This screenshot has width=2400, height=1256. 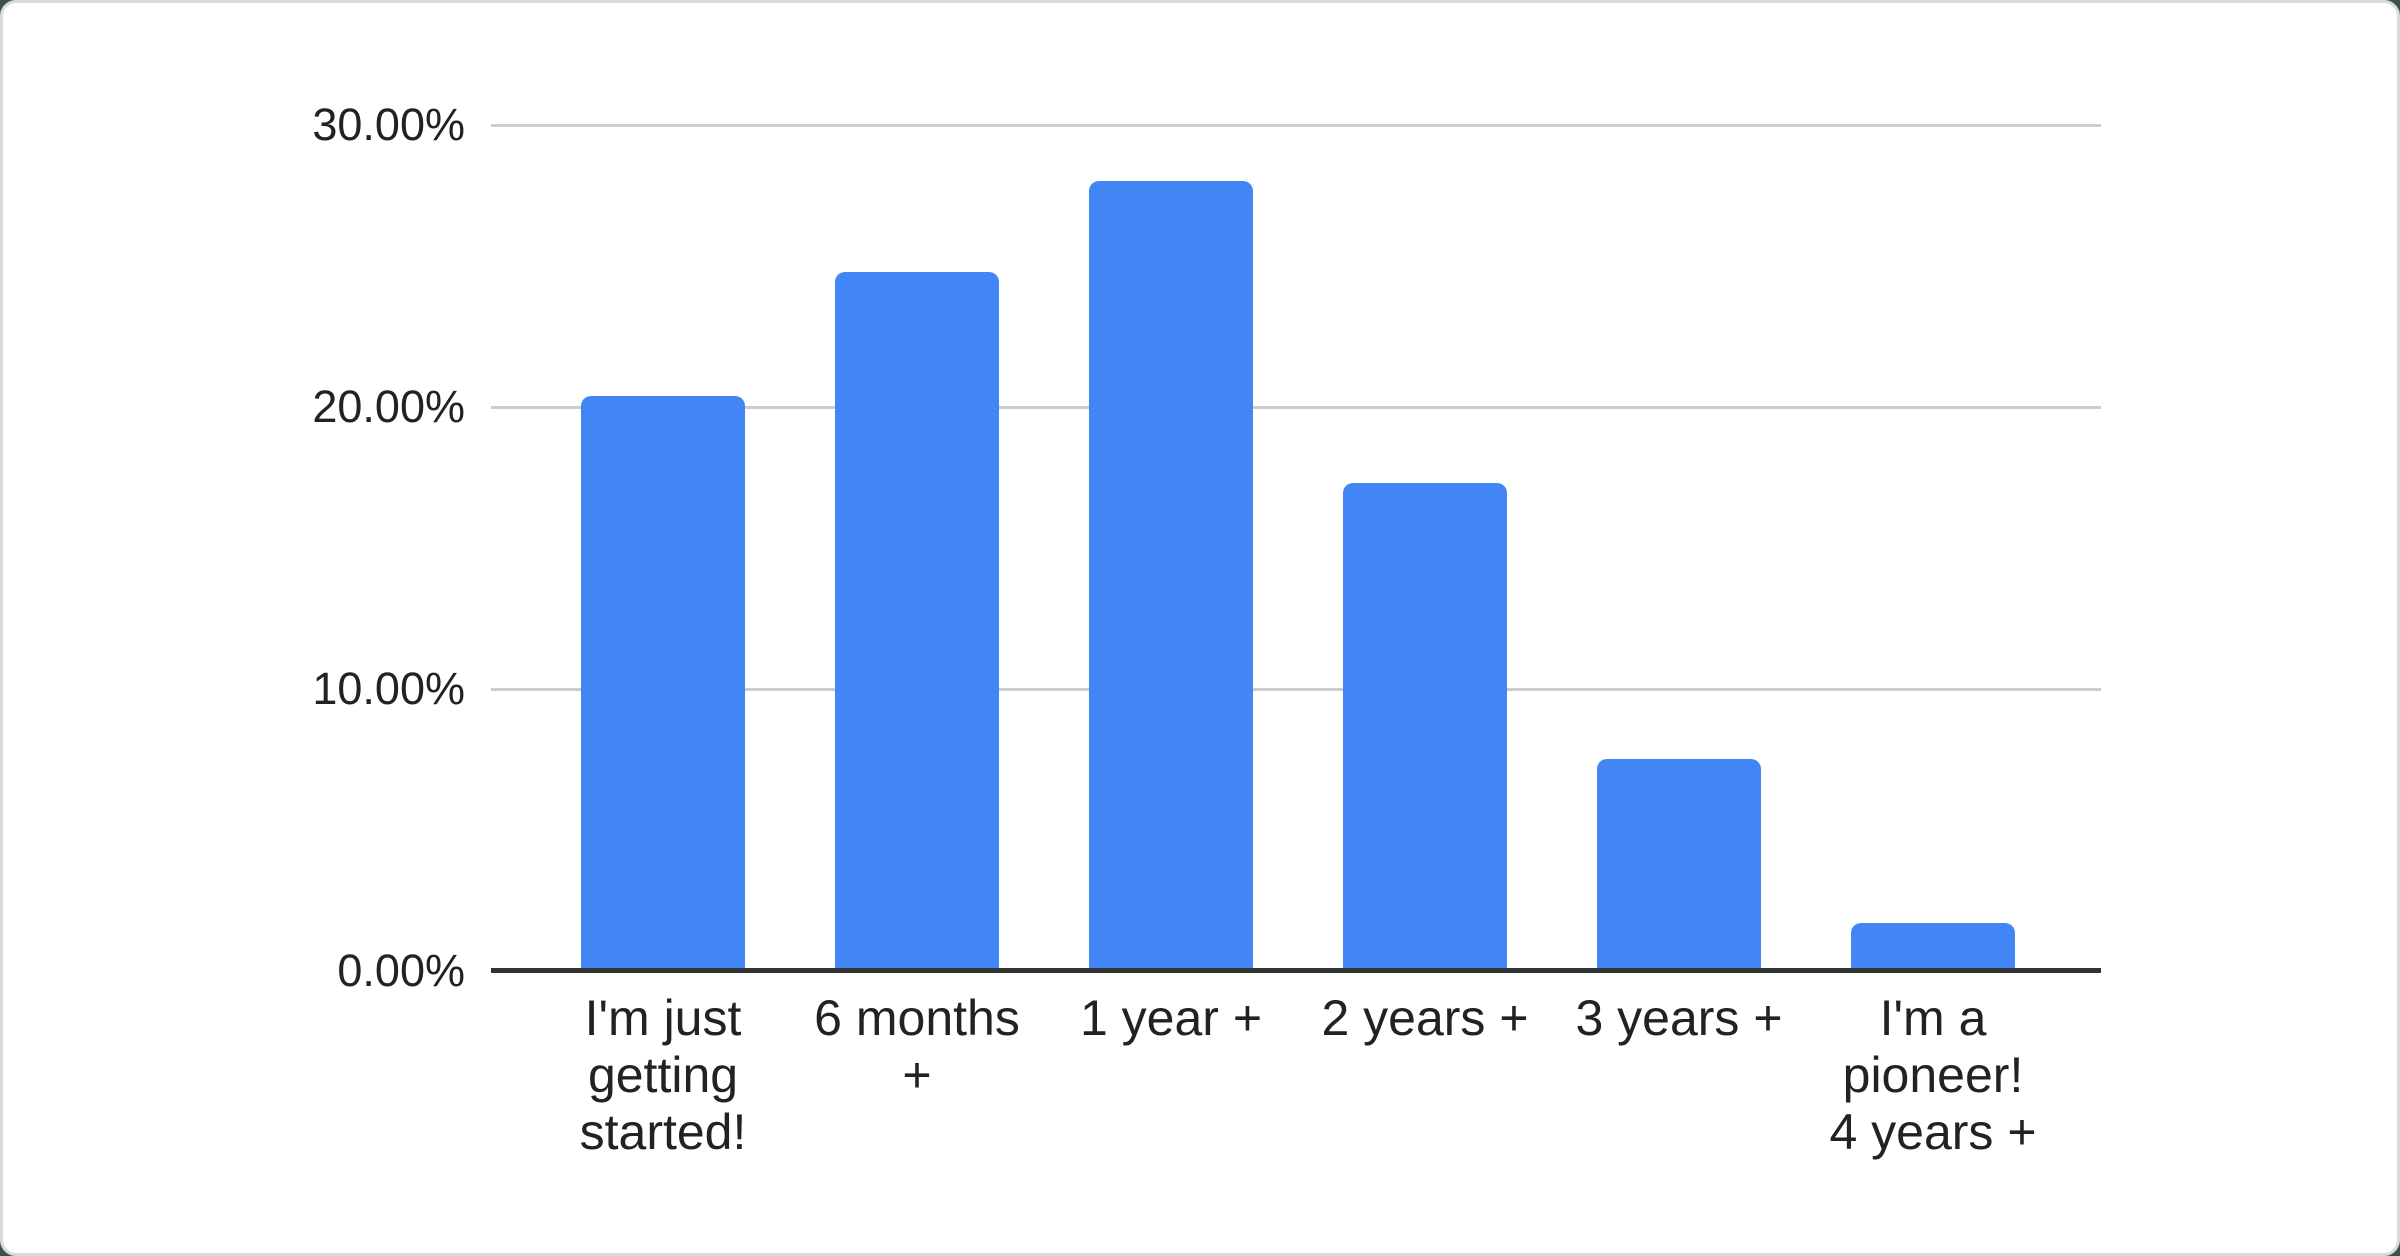 I want to click on y-axis-tick-label: 20.00%, so click(x=388, y=406).